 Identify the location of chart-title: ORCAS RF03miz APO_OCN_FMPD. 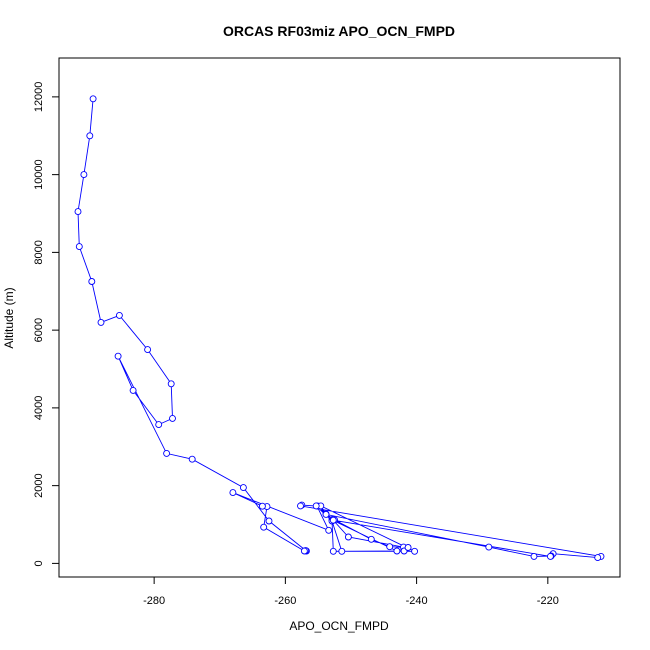
(339, 31).